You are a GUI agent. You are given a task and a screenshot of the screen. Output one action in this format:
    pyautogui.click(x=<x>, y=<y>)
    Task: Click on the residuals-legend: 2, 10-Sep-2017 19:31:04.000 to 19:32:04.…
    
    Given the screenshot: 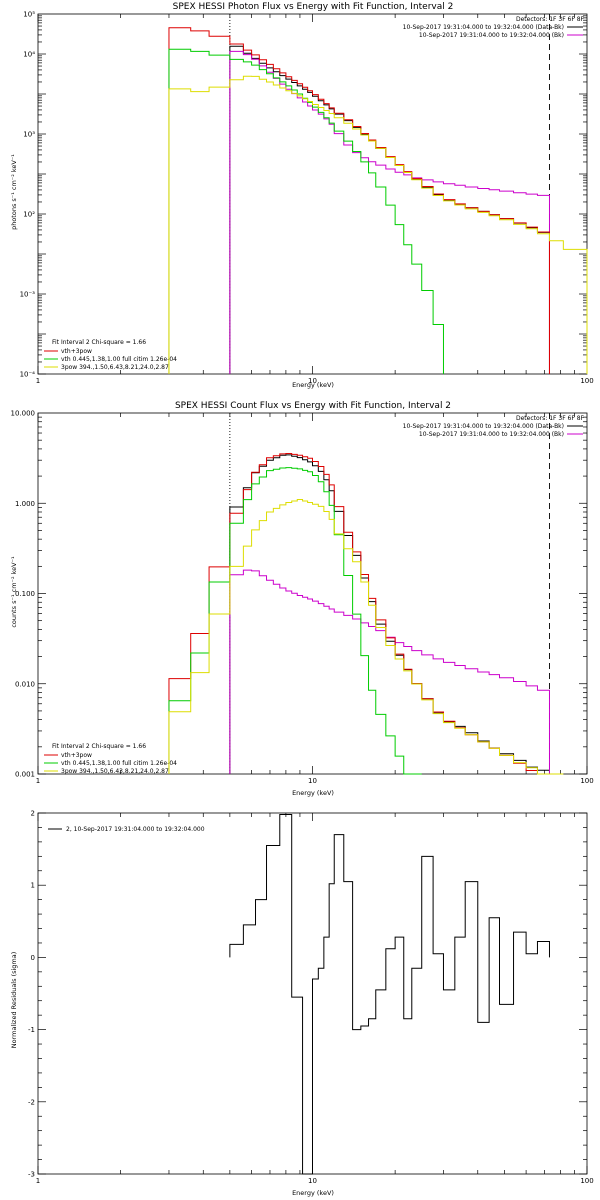 What is the action you would take?
    pyautogui.click(x=135, y=829)
    